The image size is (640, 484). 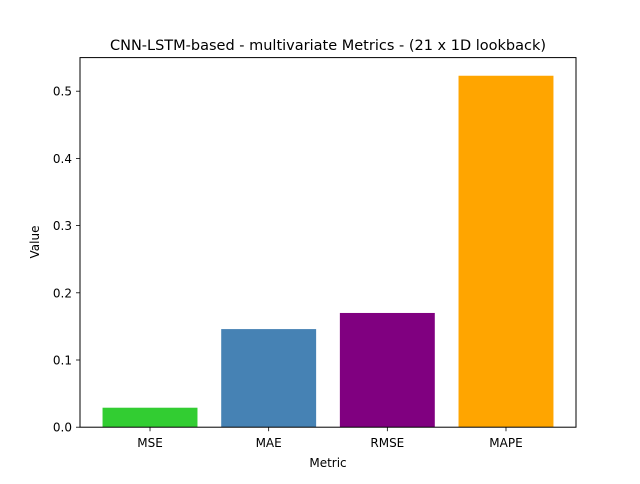 What do you see at coordinates (35, 242) in the screenshot?
I see `y-axis-label: Value` at bounding box center [35, 242].